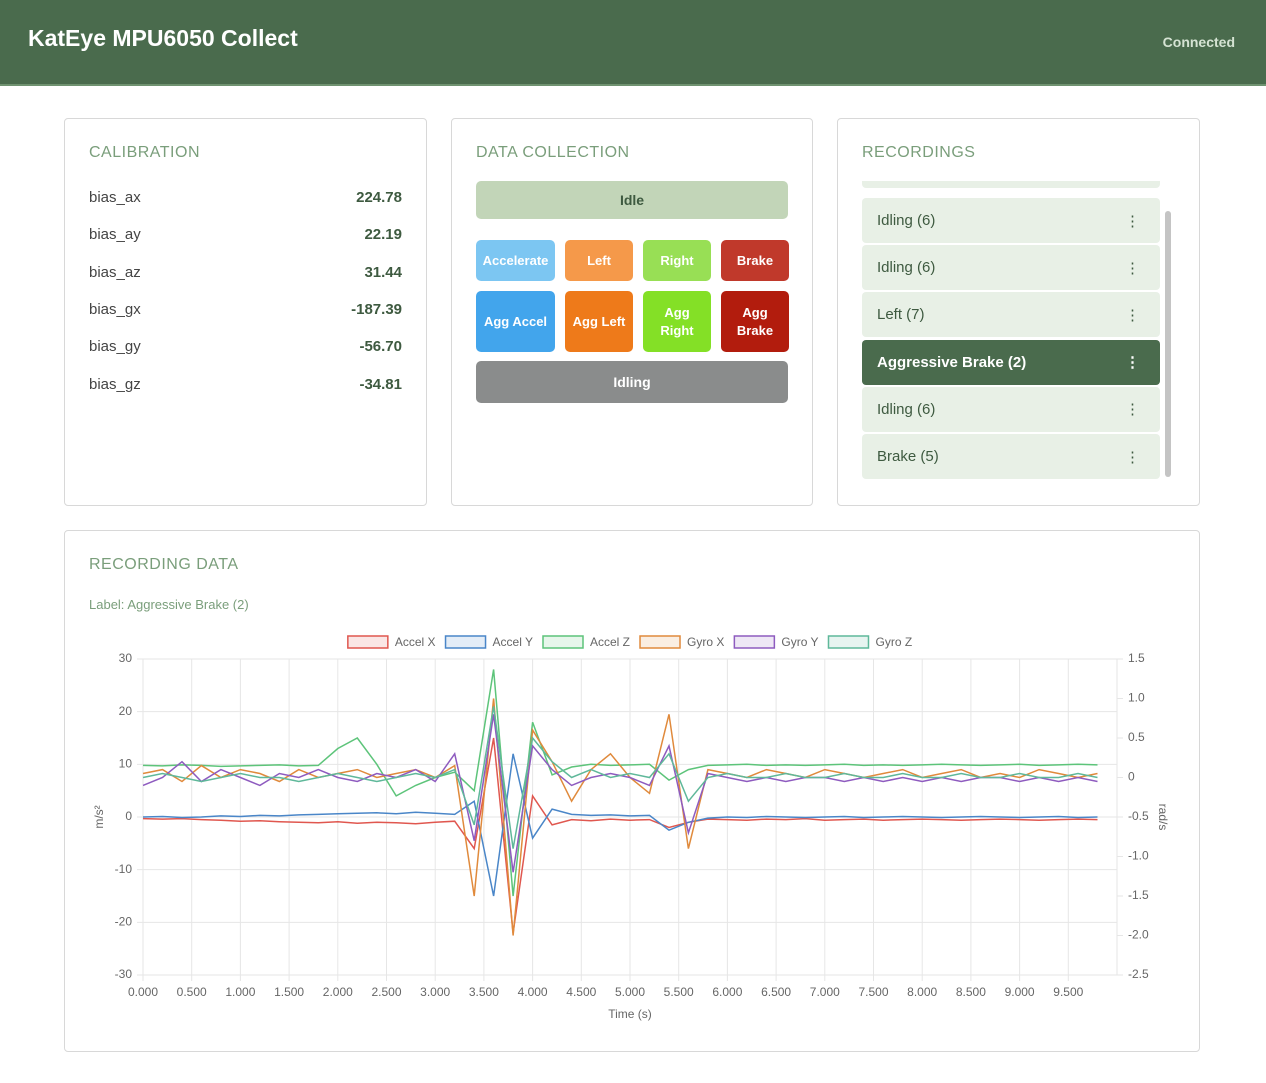 This screenshot has width=1266, height=1083. What do you see at coordinates (245, 346) in the screenshot?
I see `calibration-row: bias_gy -56.70` at bounding box center [245, 346].